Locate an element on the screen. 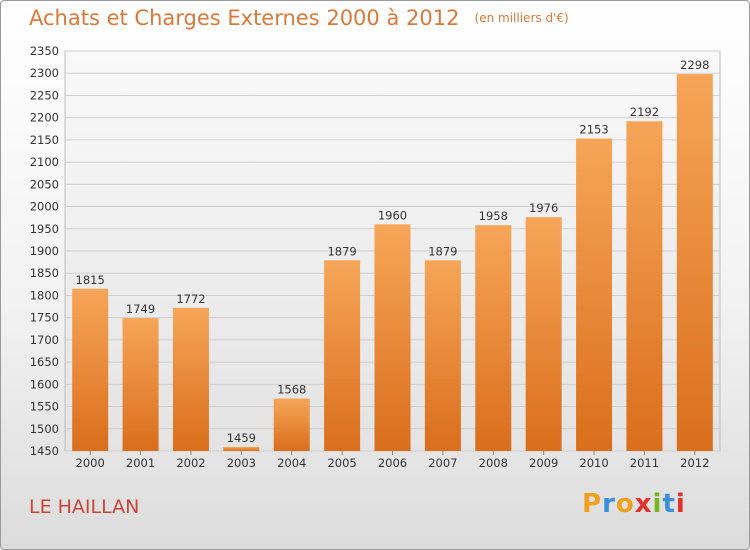  bar-2005 is located at coordinates (342, 355).